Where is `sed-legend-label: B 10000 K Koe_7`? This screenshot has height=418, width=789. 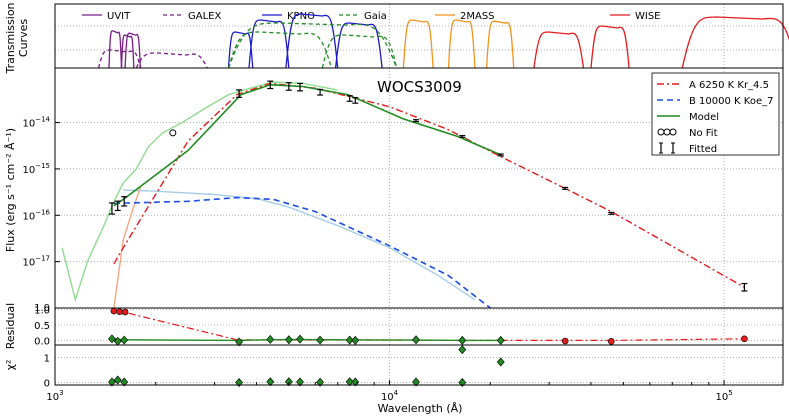 sed-legend-label: B 10000 K Koe_7 is located at coordinates (731, 101).